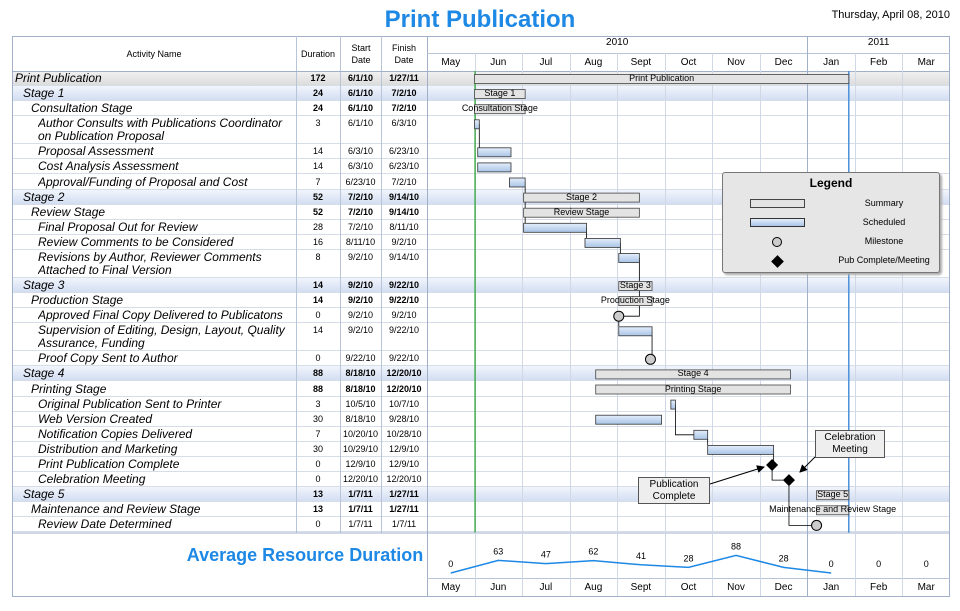  I want to click on task-name: Celebration Meeting, so click(92, 480).